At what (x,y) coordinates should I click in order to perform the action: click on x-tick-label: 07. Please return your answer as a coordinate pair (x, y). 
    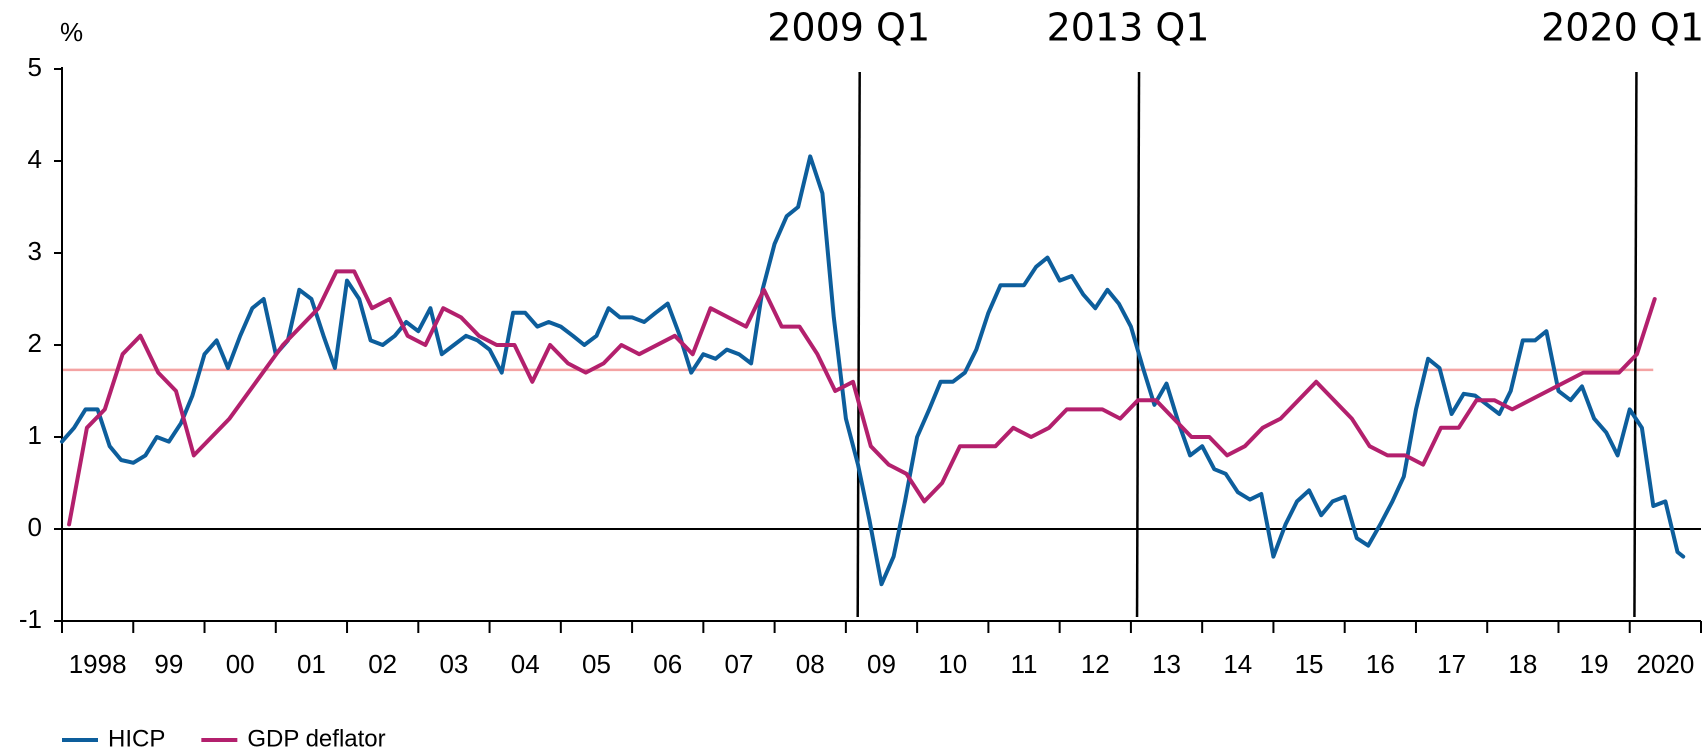
    Looking at the image, I should click on (739, 664).